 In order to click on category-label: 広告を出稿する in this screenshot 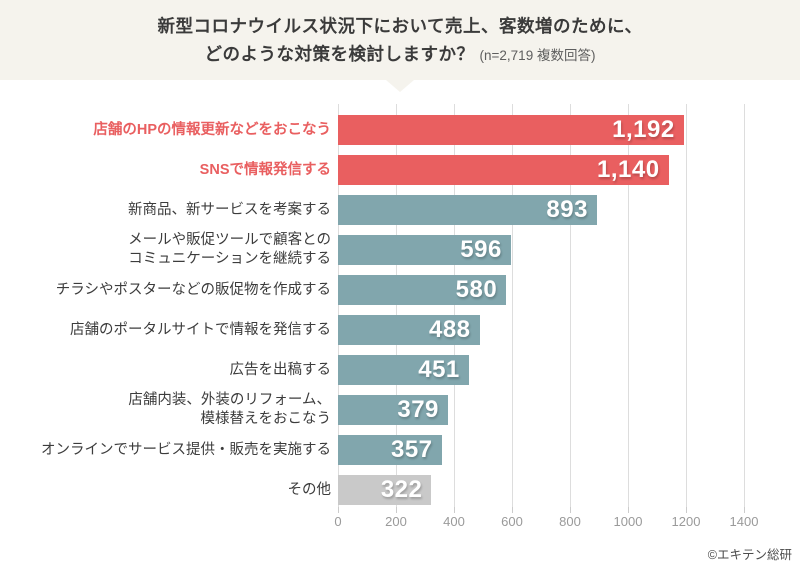, I will do `click(280, 369)`.